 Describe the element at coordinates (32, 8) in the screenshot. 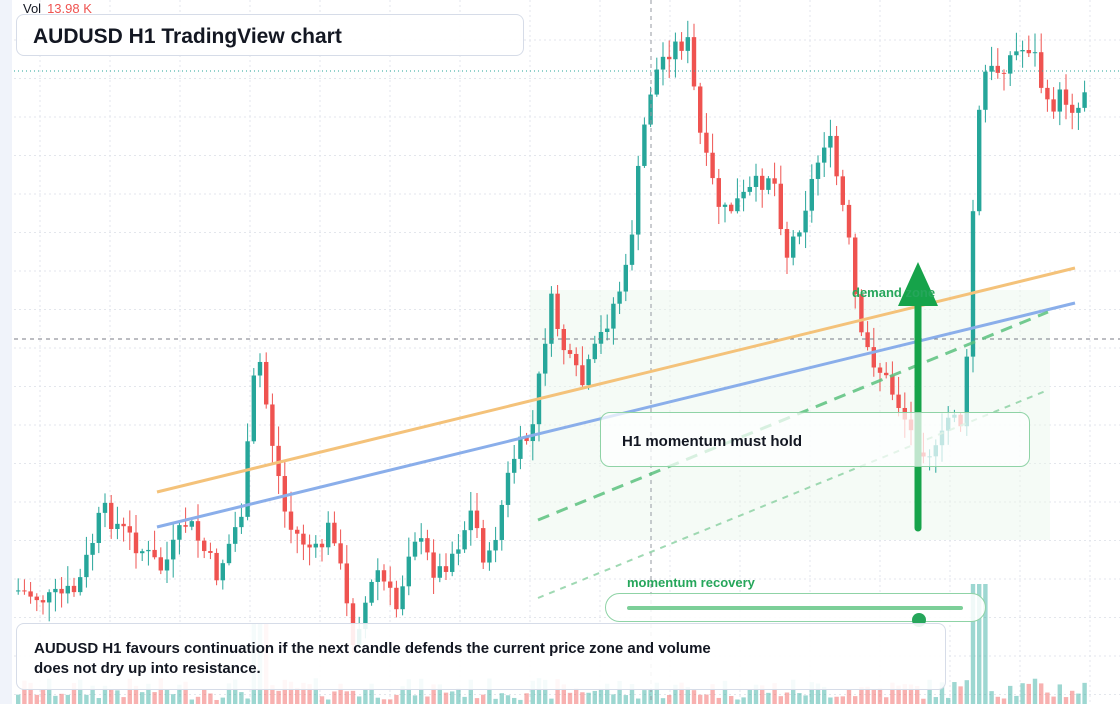

I see `volume-label: Vol` at that location.